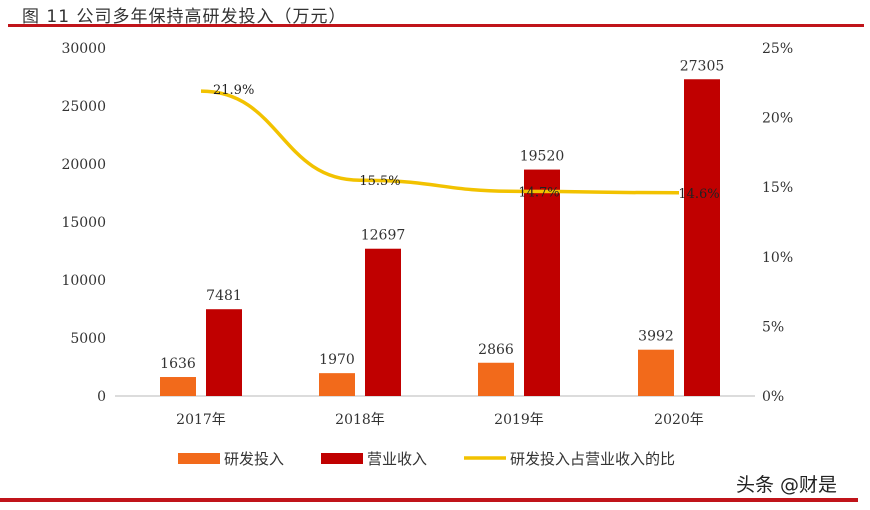  I want to click on rd-bar-label: 3992, so click(656, 337).